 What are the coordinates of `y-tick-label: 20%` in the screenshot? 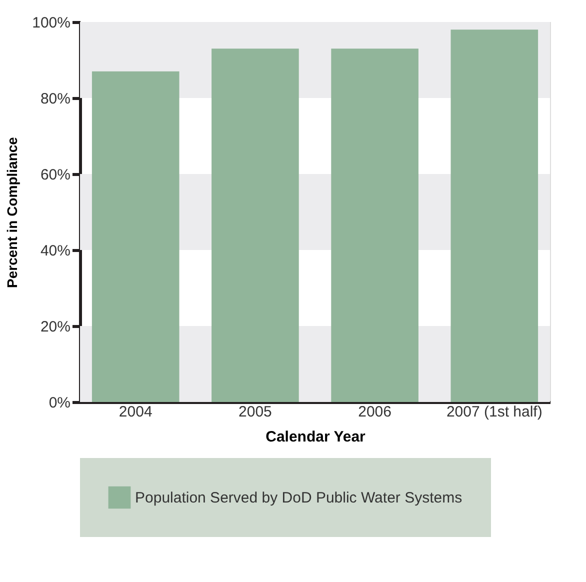 It's located at (55, 327).